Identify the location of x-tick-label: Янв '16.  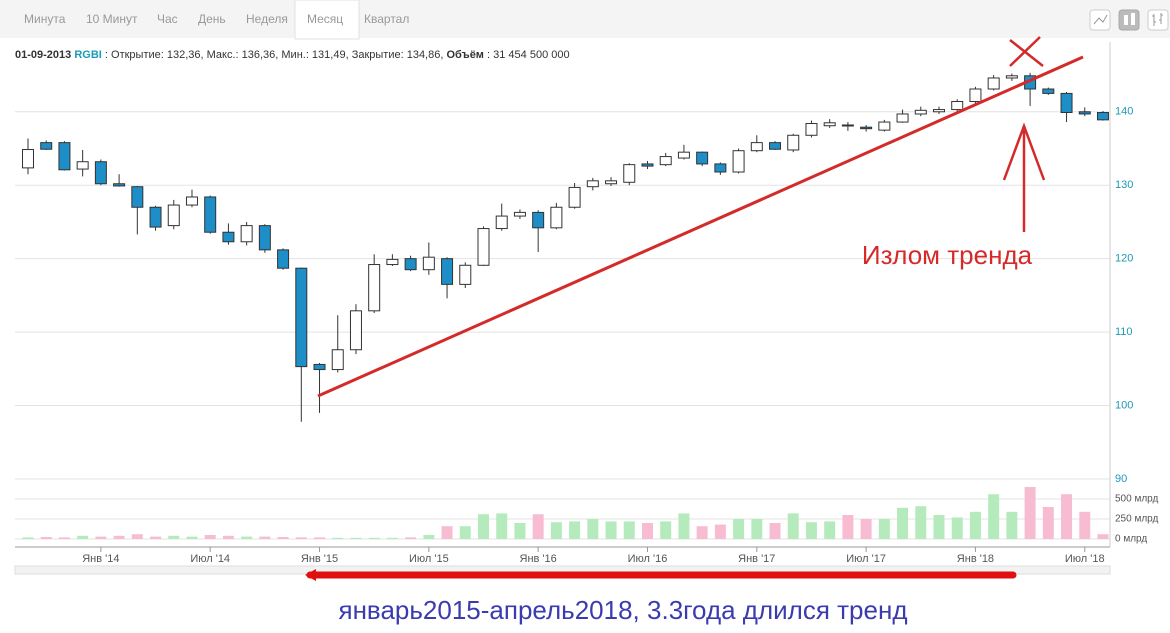
(538, 559).